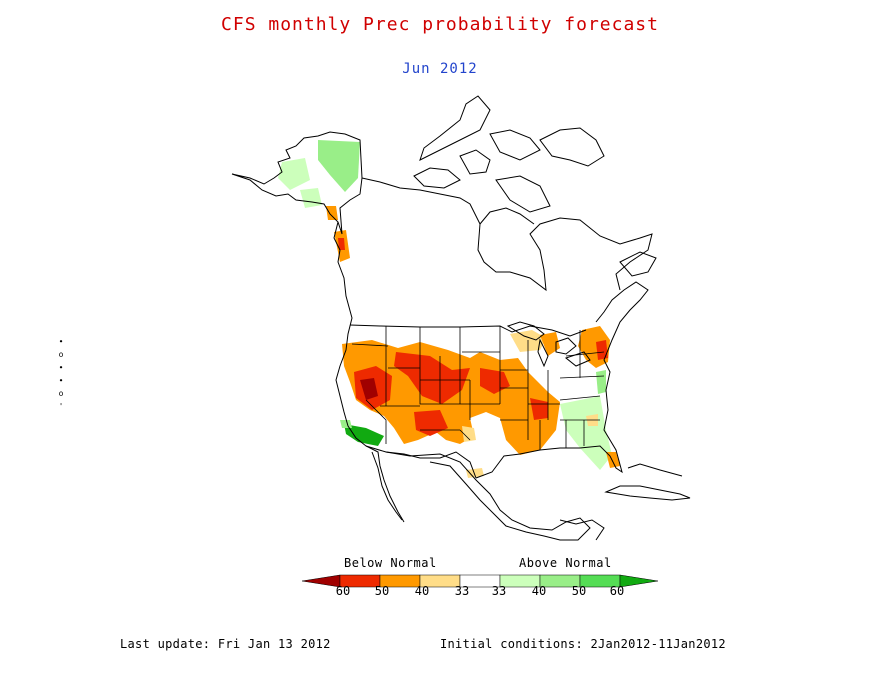  I want to click on side-glyph-char: ', so click(61, 406).